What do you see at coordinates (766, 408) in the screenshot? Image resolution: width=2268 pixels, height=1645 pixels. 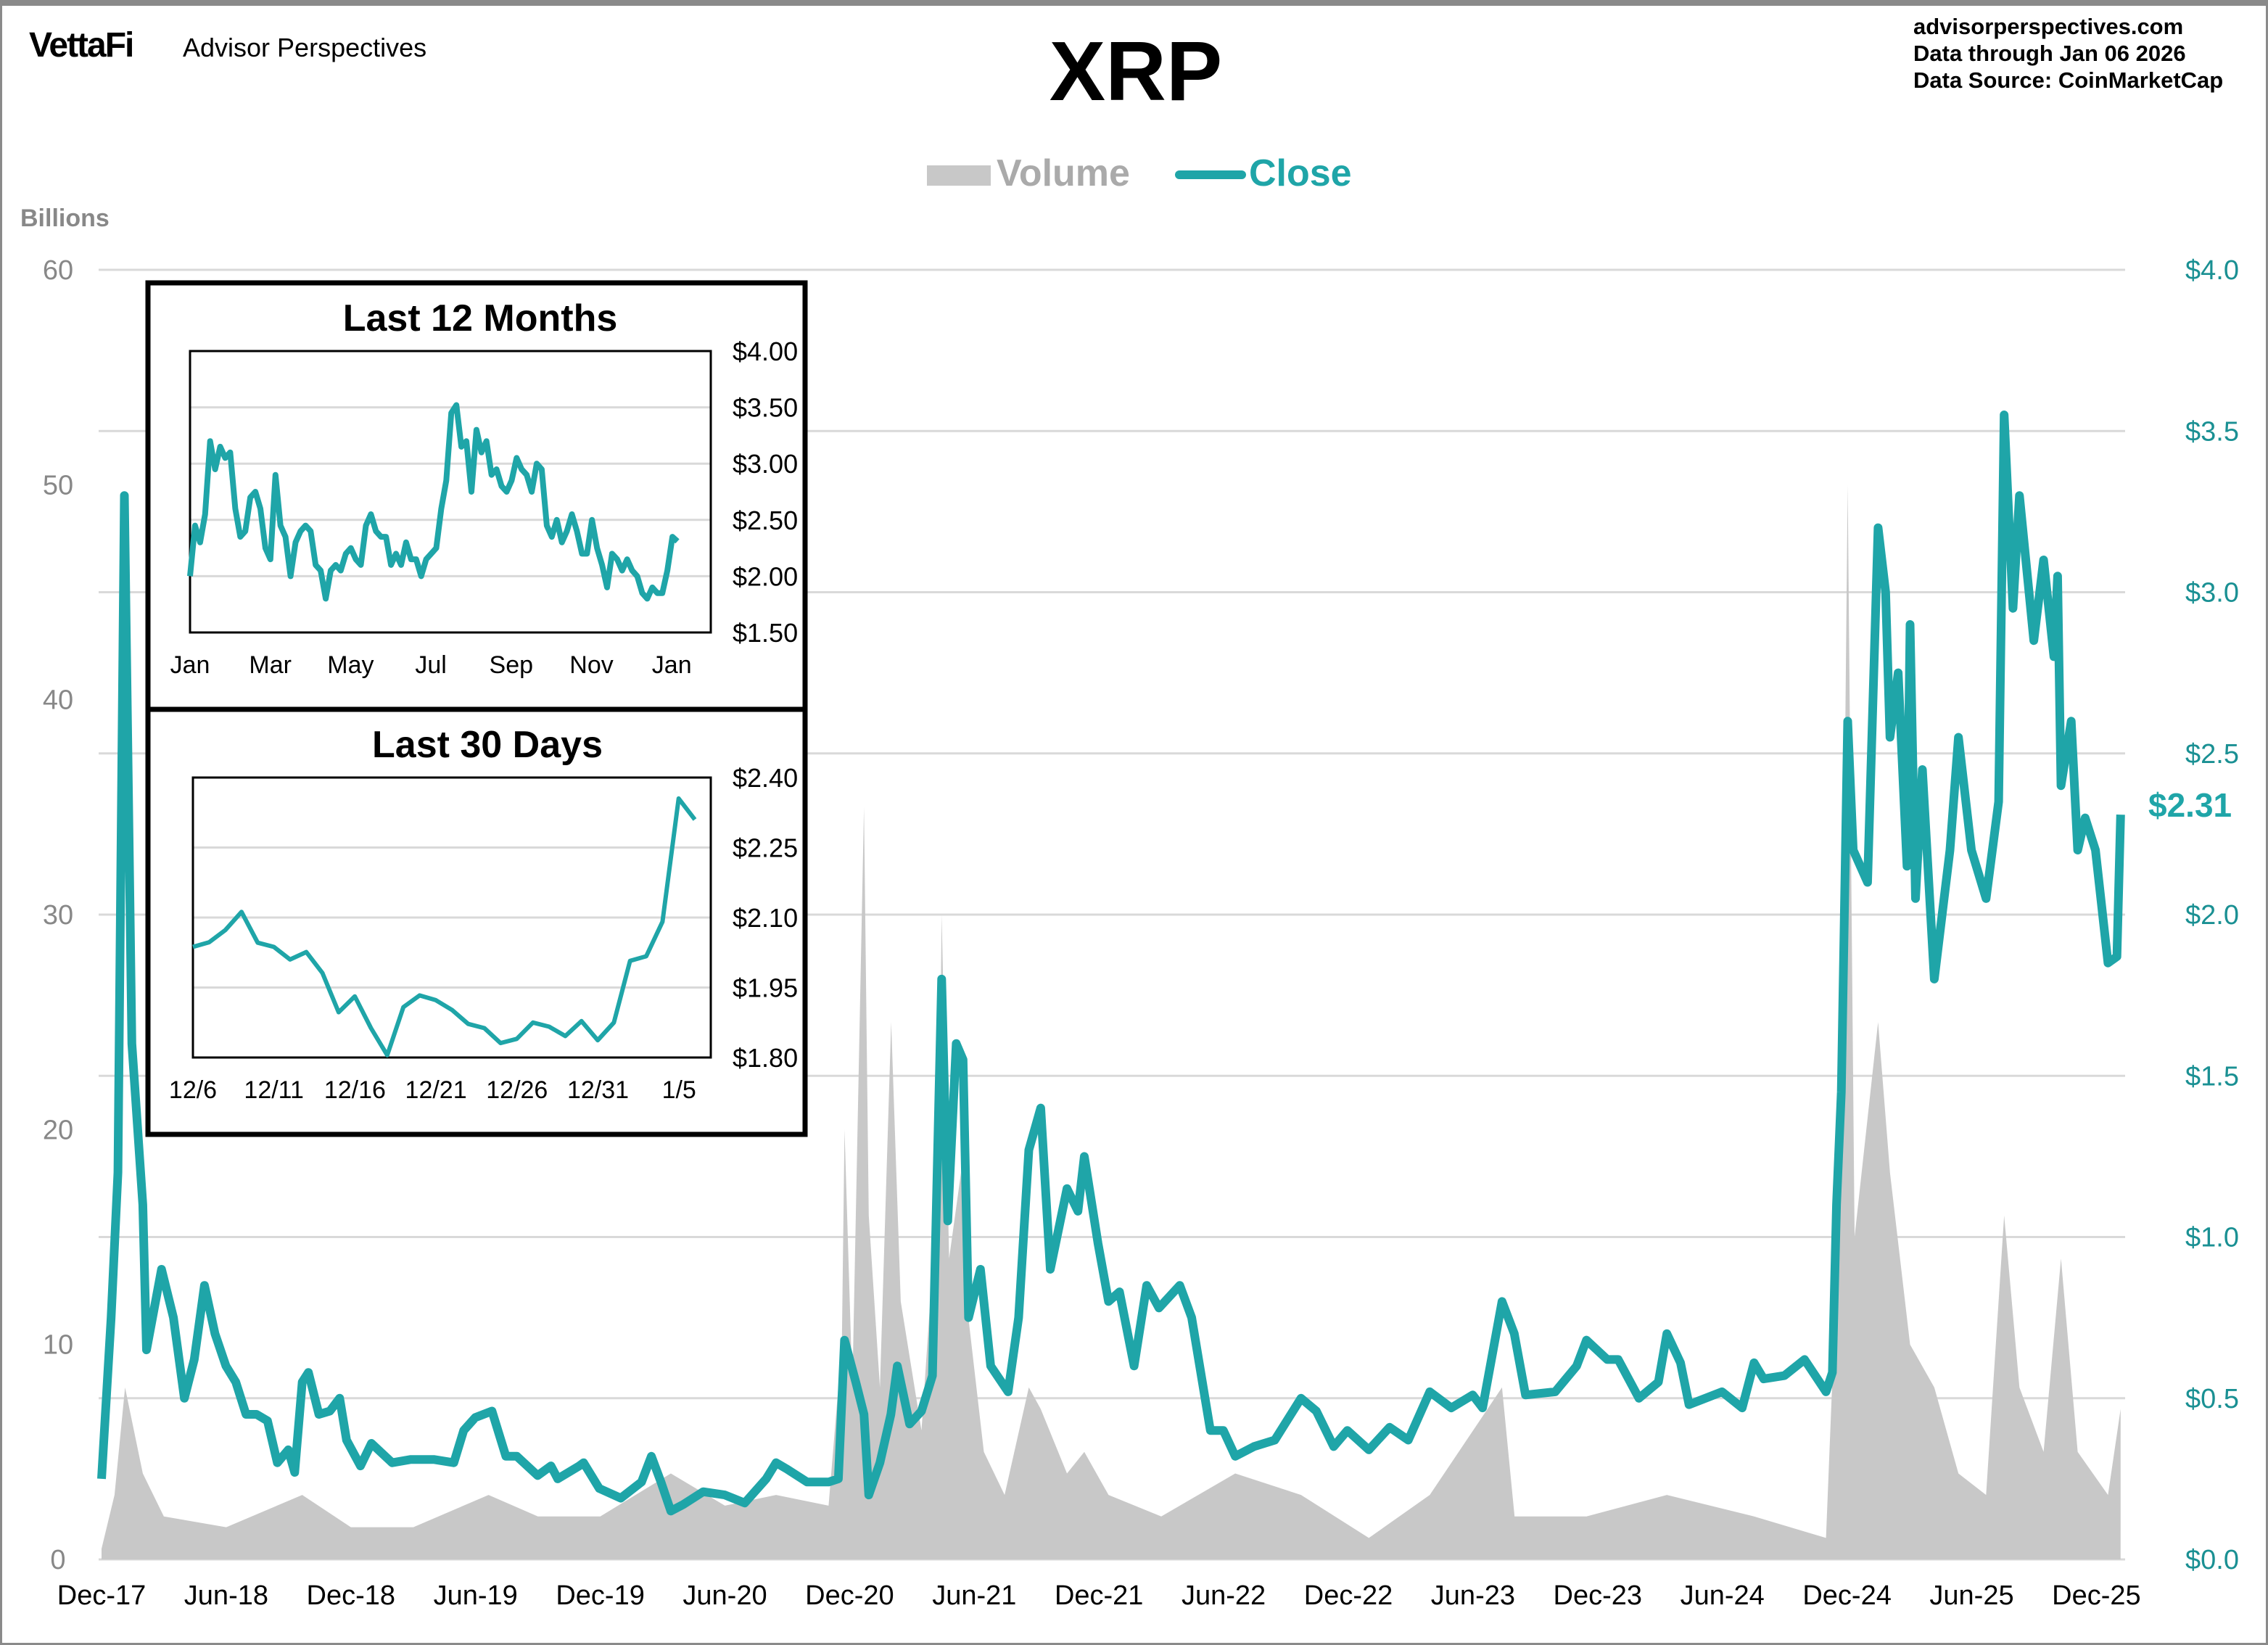 I see `inset-y-tick-label: $3.50` at bounding box center [766, 408].